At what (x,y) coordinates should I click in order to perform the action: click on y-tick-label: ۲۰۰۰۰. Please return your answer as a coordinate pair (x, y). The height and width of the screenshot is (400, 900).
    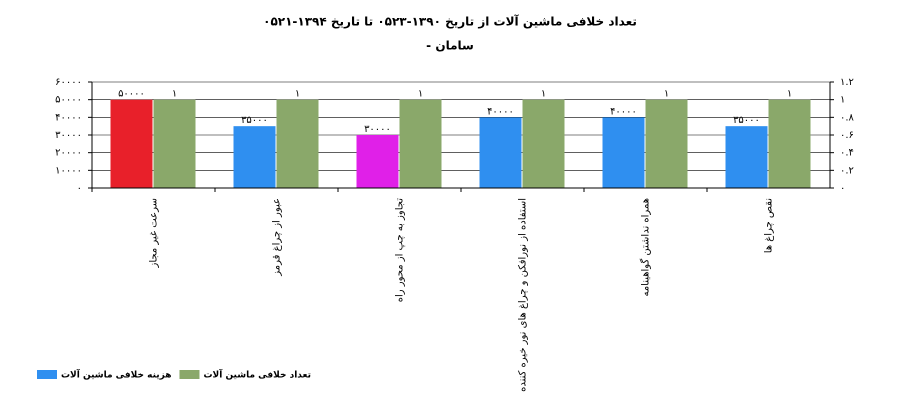
    Looking at the image, I should click on (68, 153).